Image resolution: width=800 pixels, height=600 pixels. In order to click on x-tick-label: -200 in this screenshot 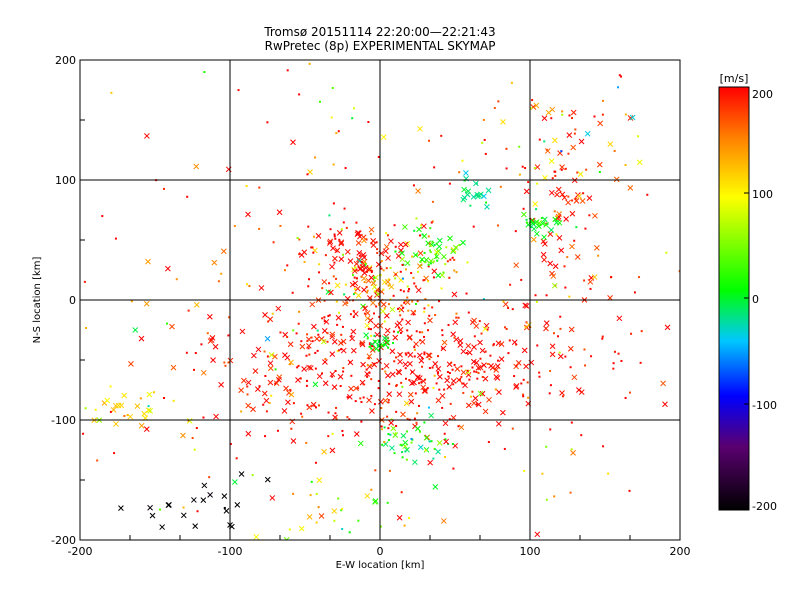, I will do `click(80, 551)`.